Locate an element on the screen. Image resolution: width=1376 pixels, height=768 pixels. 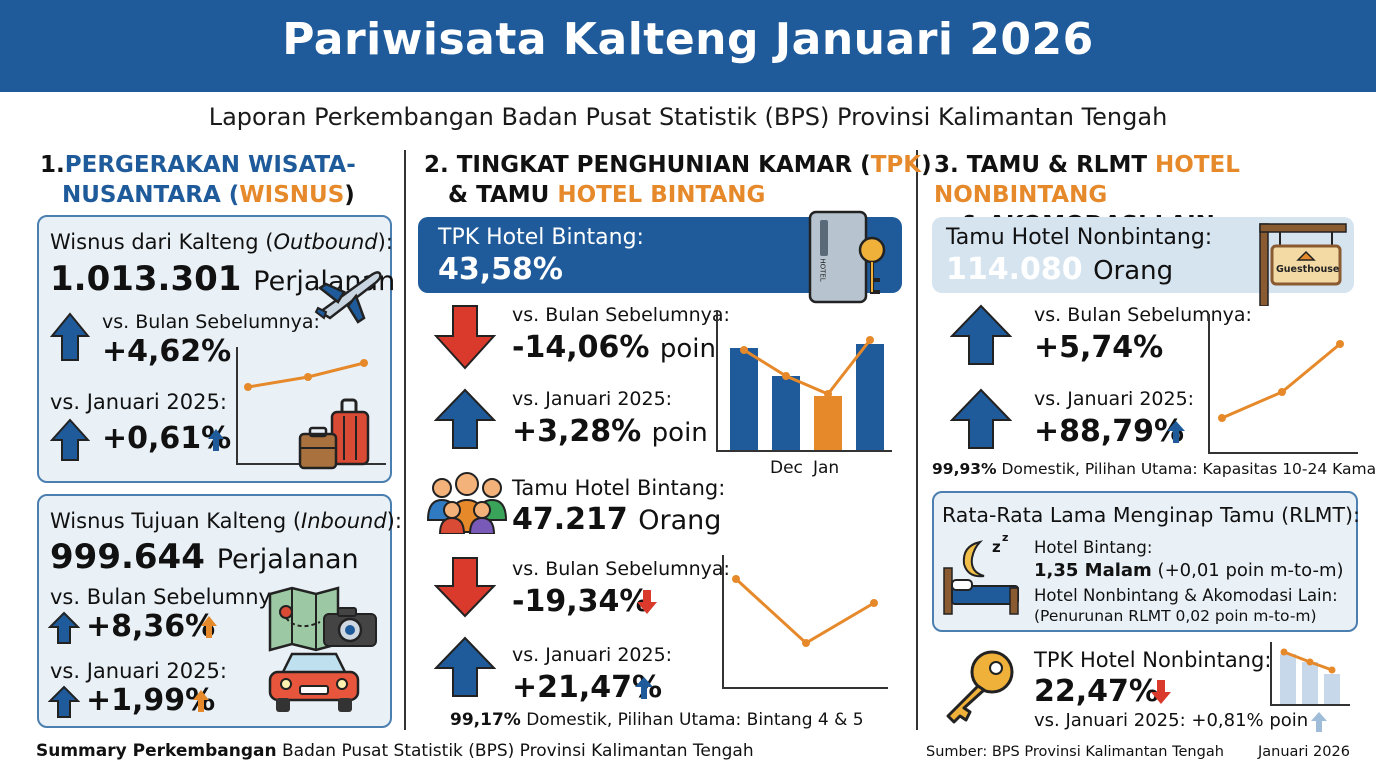
footer-source: Sumber: BPS Provinsi Kalimantan Tengah is located at coordinates (1075, 752).